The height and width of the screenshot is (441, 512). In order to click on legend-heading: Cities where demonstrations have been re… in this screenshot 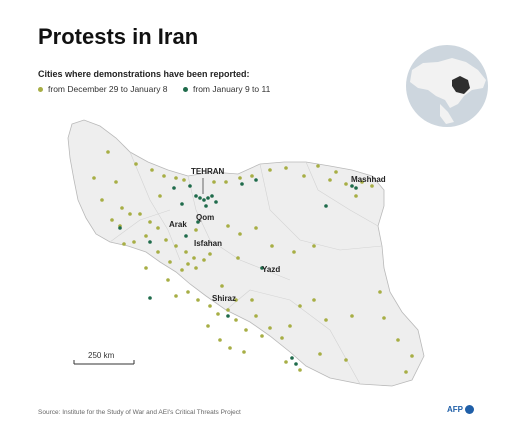, I will do `click(144, 74)`.